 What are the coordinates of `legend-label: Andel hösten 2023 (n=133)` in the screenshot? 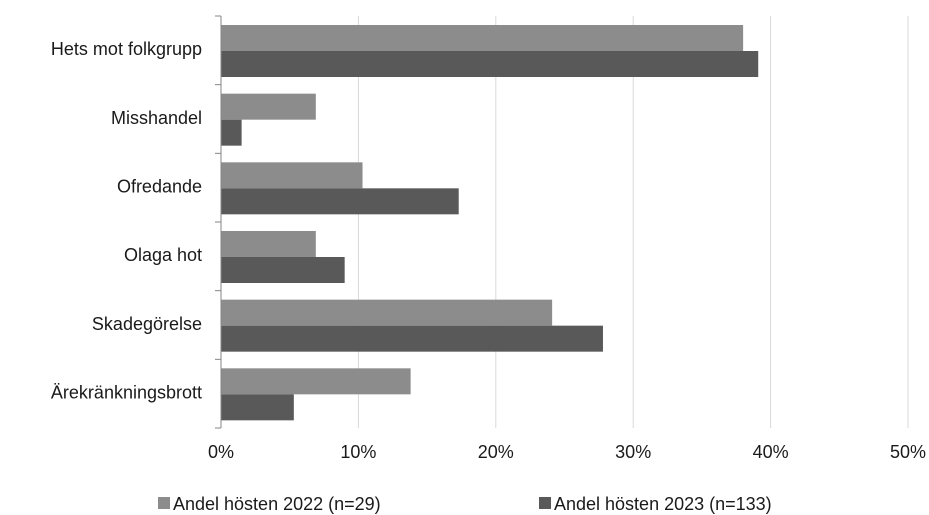 It's located at (663, 504).